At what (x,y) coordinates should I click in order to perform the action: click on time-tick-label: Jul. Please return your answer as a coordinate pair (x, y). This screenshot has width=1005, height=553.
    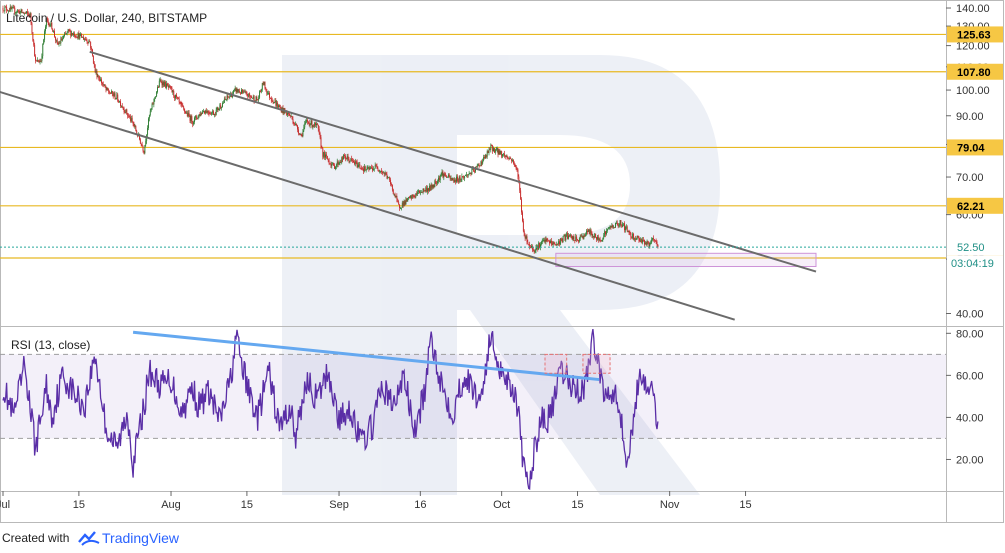
    Looking at the image, I should click on (5, 505).